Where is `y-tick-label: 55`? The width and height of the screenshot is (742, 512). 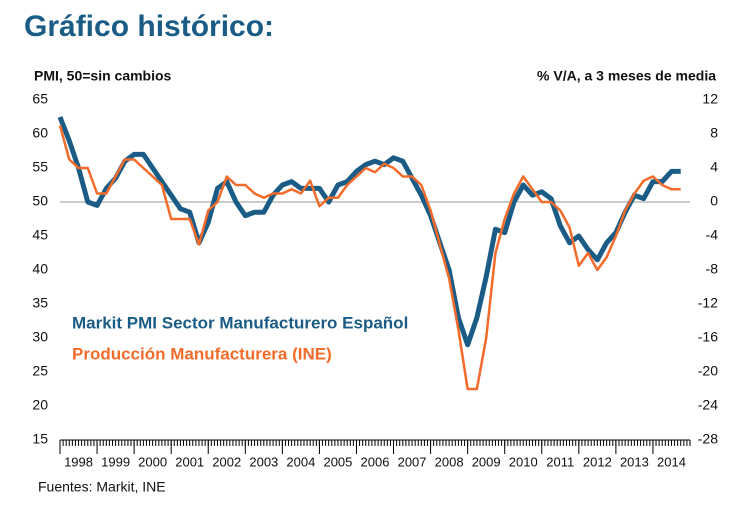
y-tick-label: 55 is located at coordinates (40, 167).